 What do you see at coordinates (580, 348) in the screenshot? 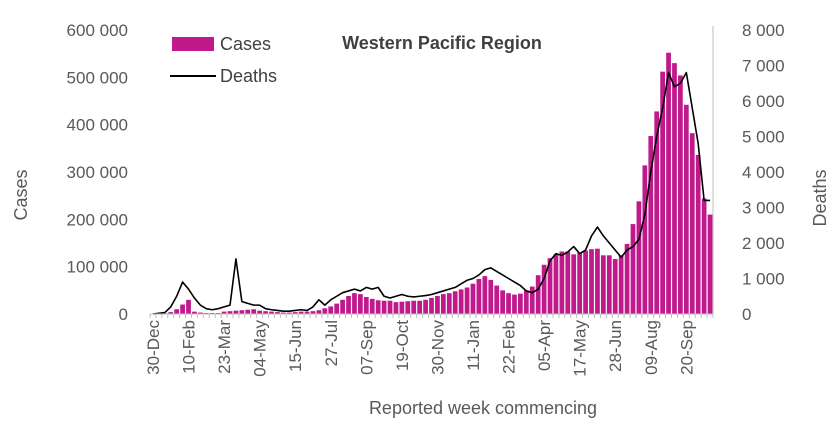
I see `x-tick-label: 17-May` at bounding box center [580, 348].